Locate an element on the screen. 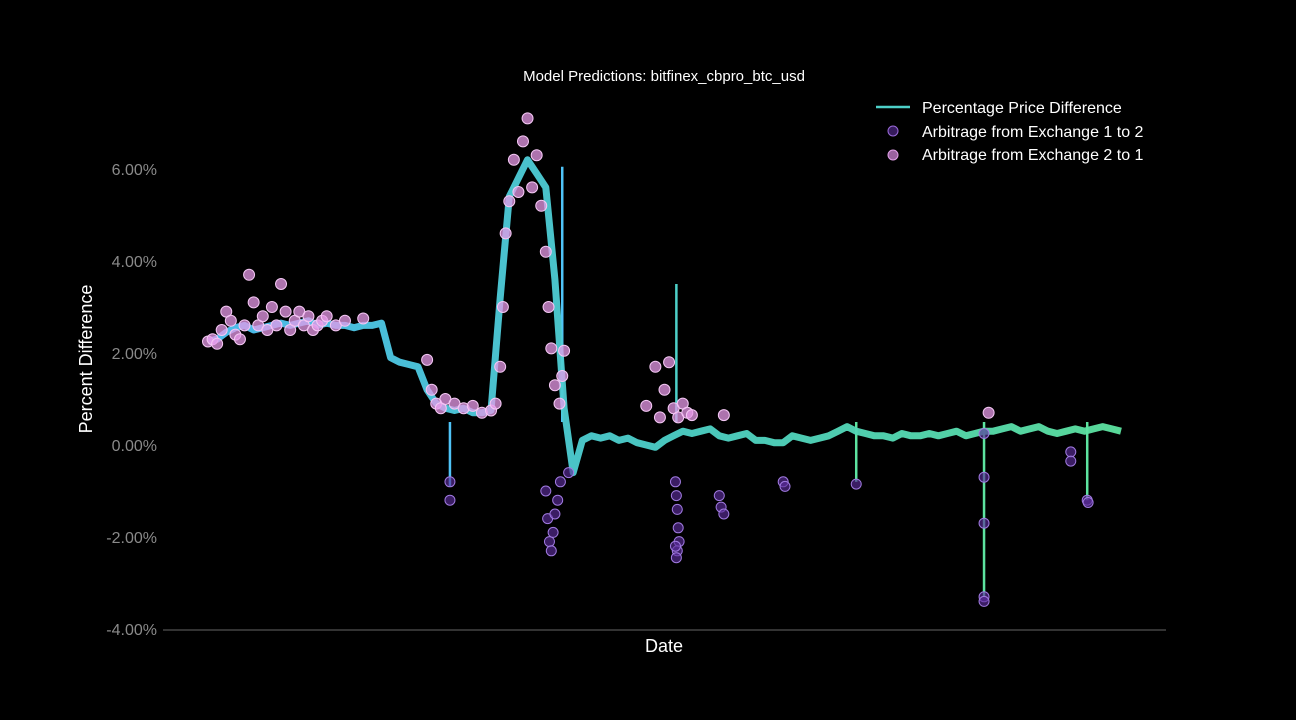 This screenshot has width=1296, height=720. y-axis-ticks: -4.00% -2.00% 0.00% 2.00% 4.00% 6.00% is located at coordinates (131, 400).